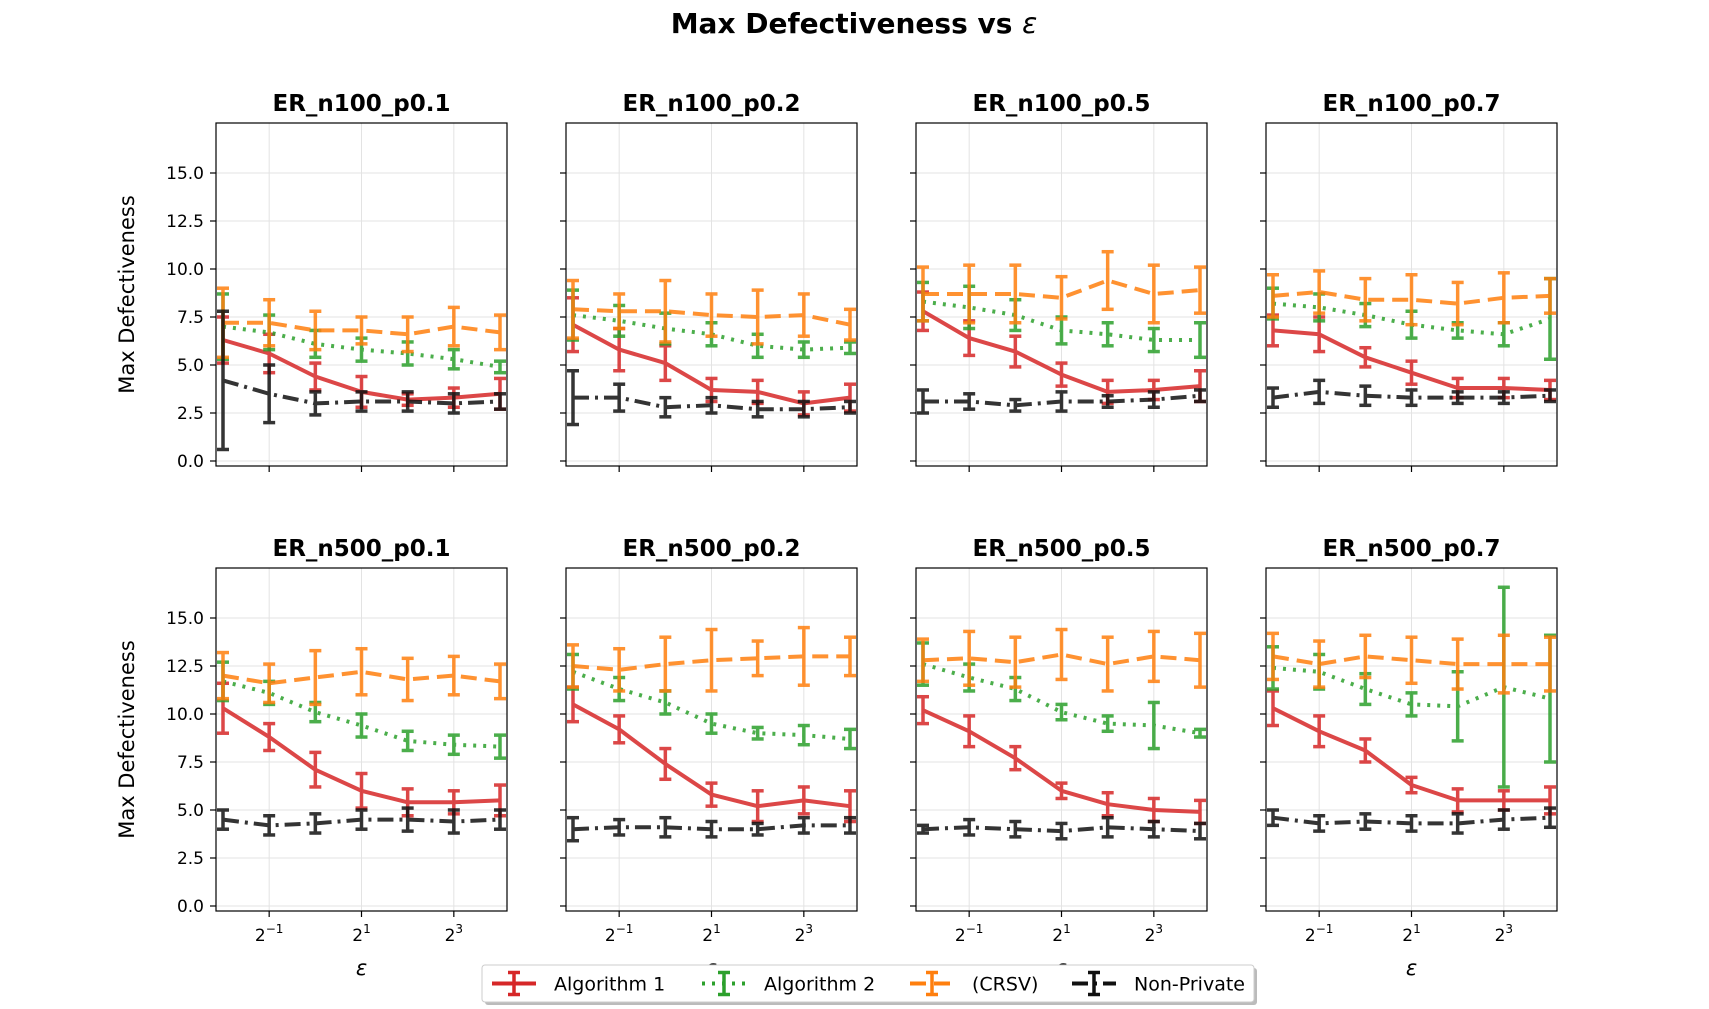 The image size is (1709, 1009). What do you see at coordinates (609, 985) in the screenshot?
I see `legend-label: Algorithm 1` at bounding box center [609, 985].